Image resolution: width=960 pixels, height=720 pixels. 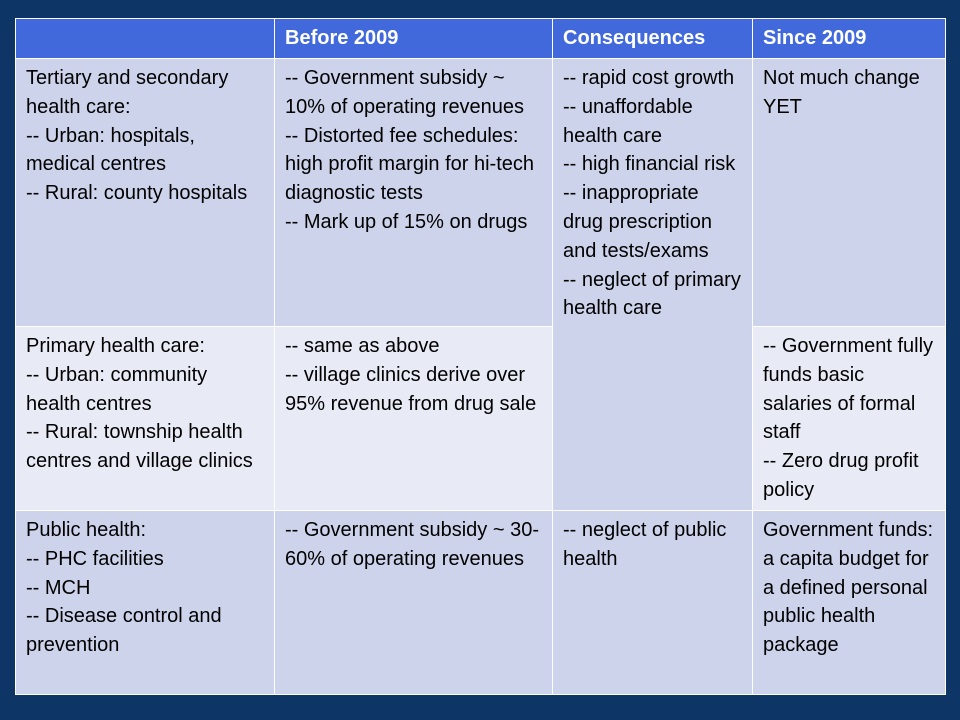 I want to click on cell-line: -- Zero drug profit policy, so click(x=841, y=475).